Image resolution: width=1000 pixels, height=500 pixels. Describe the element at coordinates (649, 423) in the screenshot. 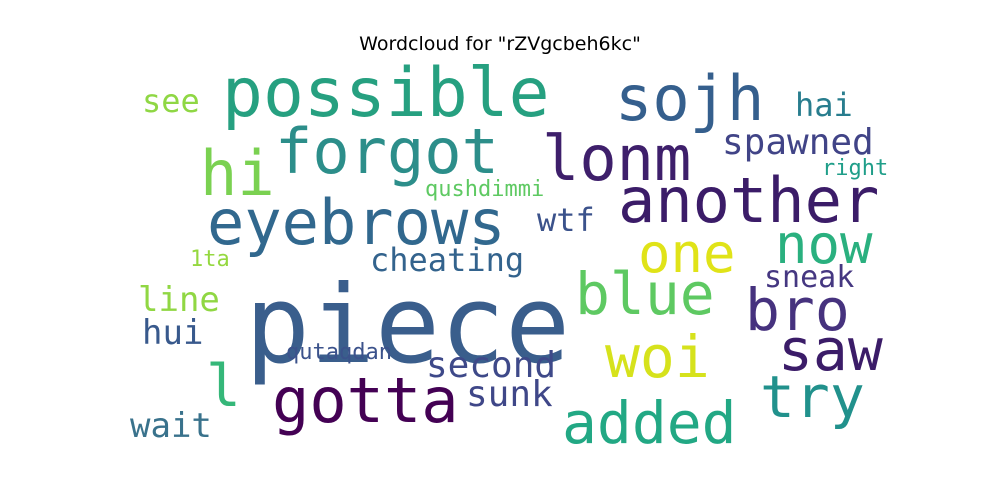

I see `word-added: added` at that location.